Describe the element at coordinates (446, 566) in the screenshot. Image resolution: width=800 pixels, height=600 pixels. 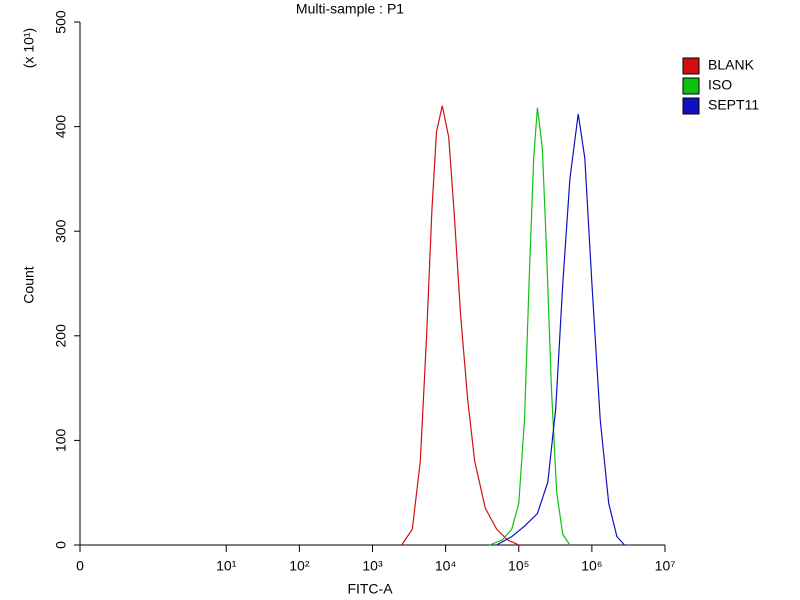
I see `x-tick-label: 10⁴` at that location.